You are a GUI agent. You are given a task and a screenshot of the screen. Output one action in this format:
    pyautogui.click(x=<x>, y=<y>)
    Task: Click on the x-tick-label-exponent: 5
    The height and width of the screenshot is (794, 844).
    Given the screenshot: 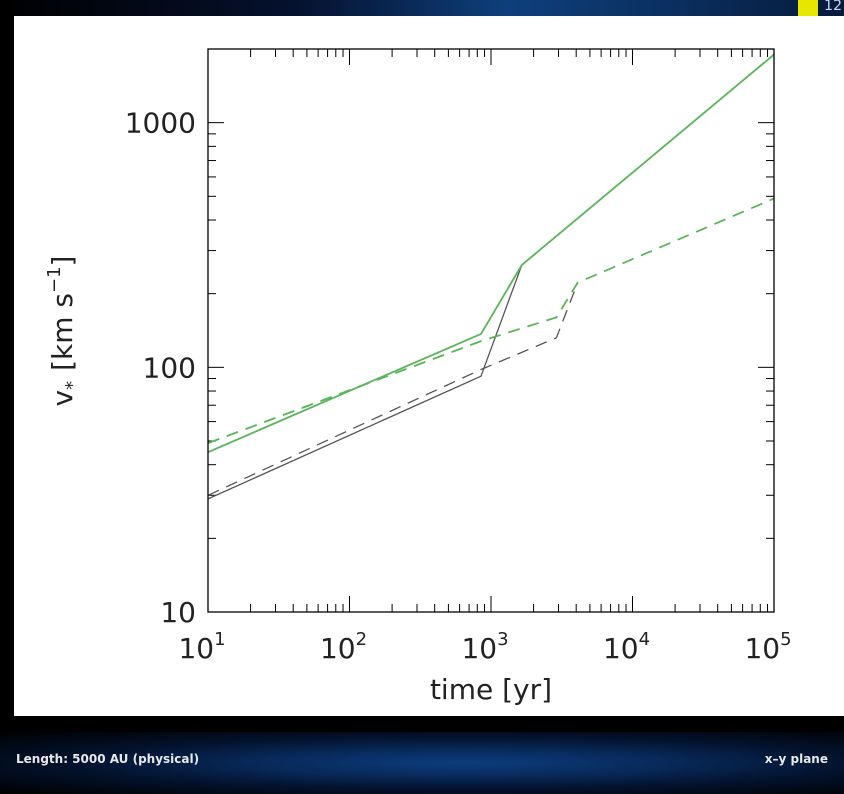 What is the action you would take?
    pyautogui.click(x=785, y=639)
    